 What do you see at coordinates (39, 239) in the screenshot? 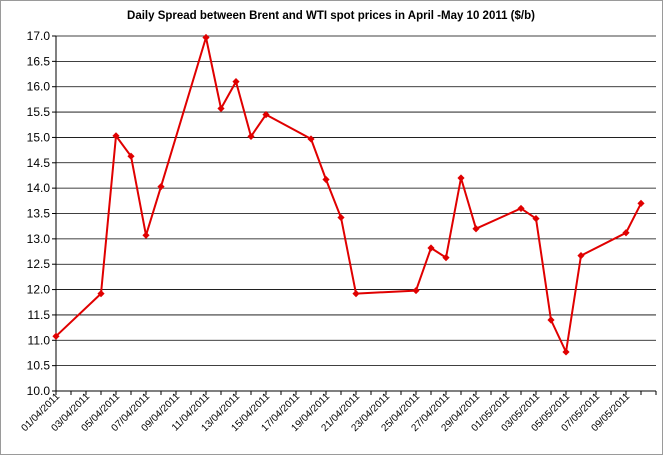
I see `y-tick-label: 13.0` at bounding box center [39, 239].